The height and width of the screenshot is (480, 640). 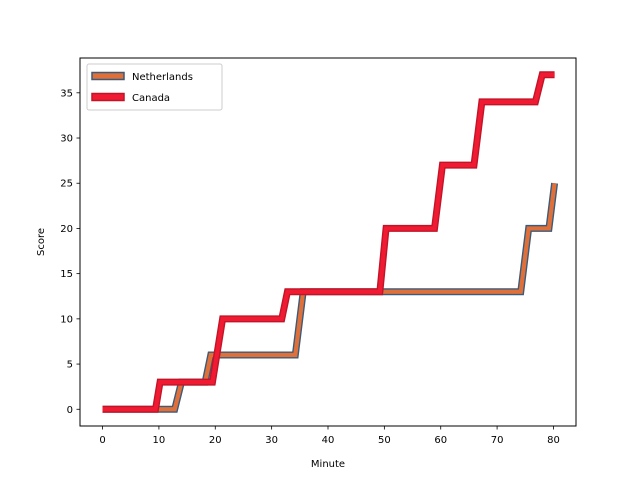 I want to click on y-tick-label: 30, so click(x=66, y=139).